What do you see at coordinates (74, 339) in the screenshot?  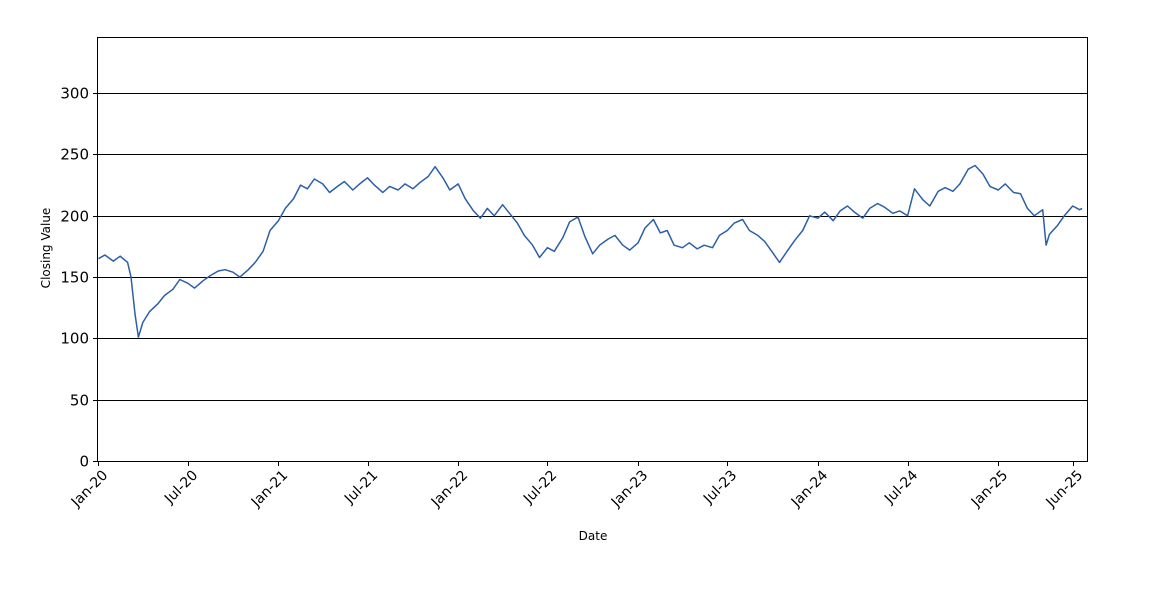 I see `y-tick-label: 100` at bounding box center [74, 339].